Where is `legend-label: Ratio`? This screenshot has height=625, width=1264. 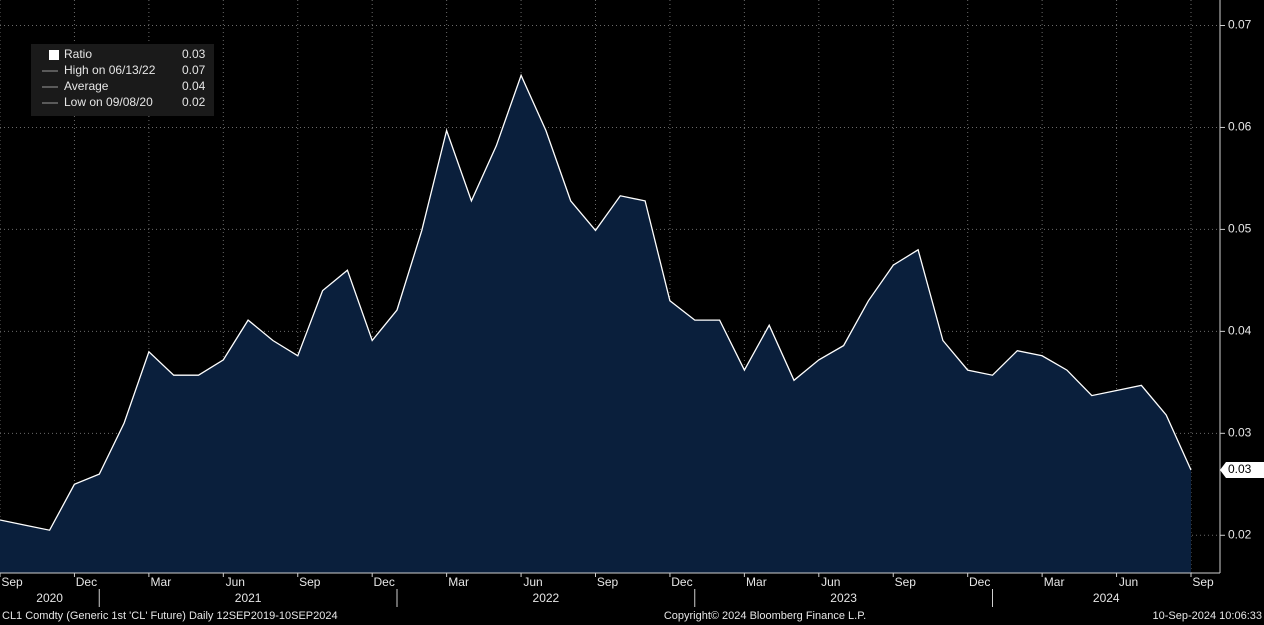
legend-label: Ratio is located at coordinates (78, 54).